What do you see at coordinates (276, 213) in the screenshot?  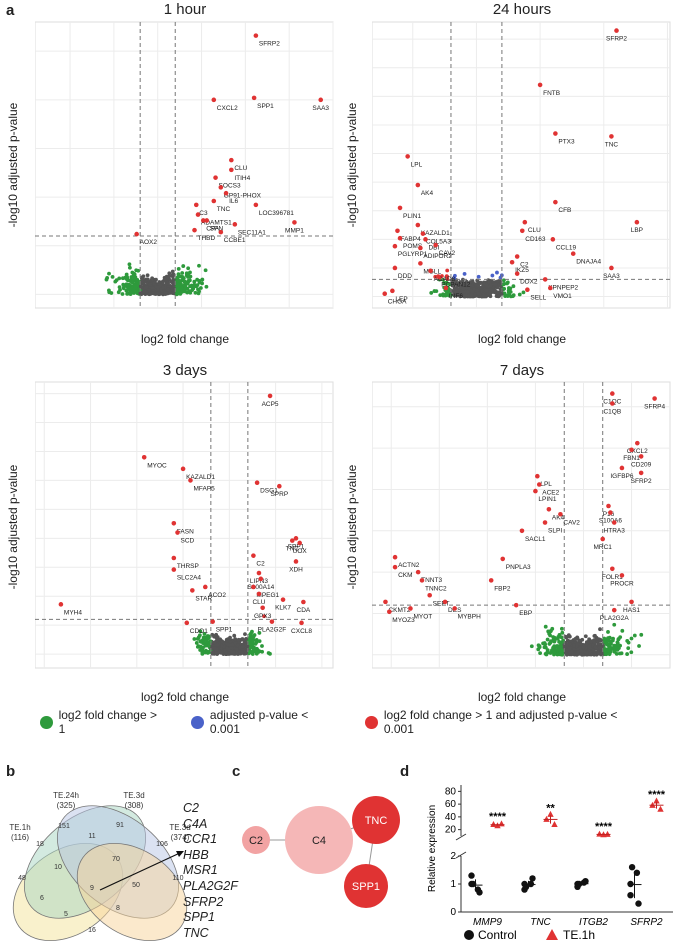 I see `gene-label: LOC396781` at bounding box center [276, 213].